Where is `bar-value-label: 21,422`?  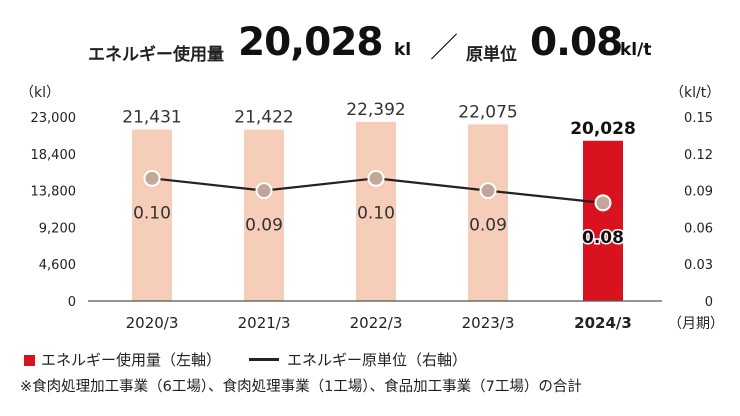 bar-value-label: 21,422 is located at coordinates (263, 118).